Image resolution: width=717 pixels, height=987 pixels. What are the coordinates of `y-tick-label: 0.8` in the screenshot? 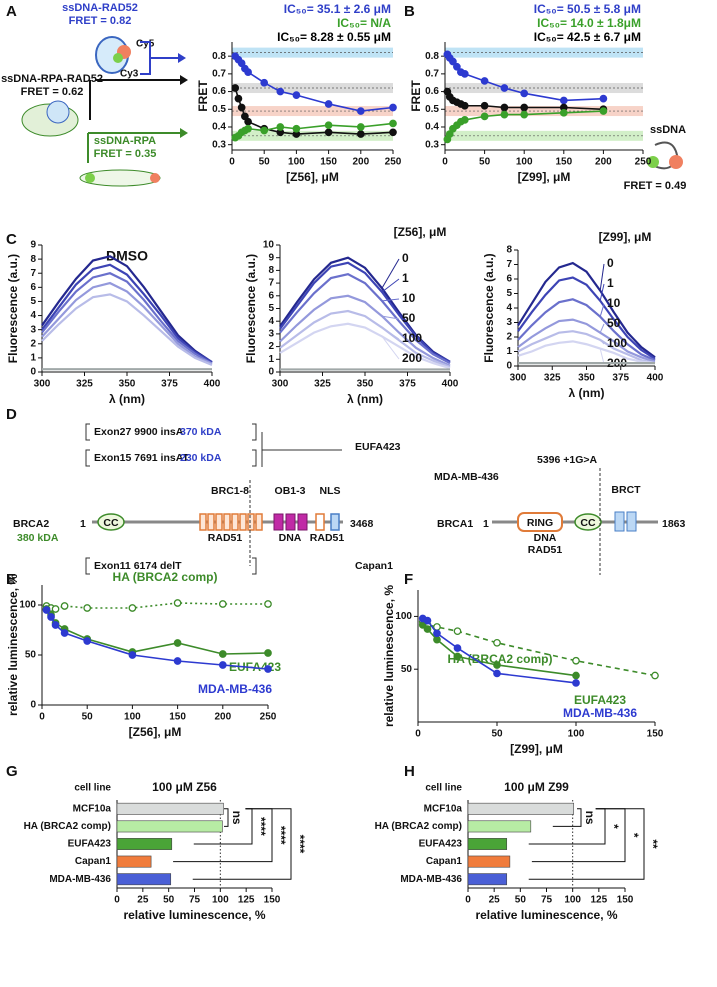 It's located at (432, 56).